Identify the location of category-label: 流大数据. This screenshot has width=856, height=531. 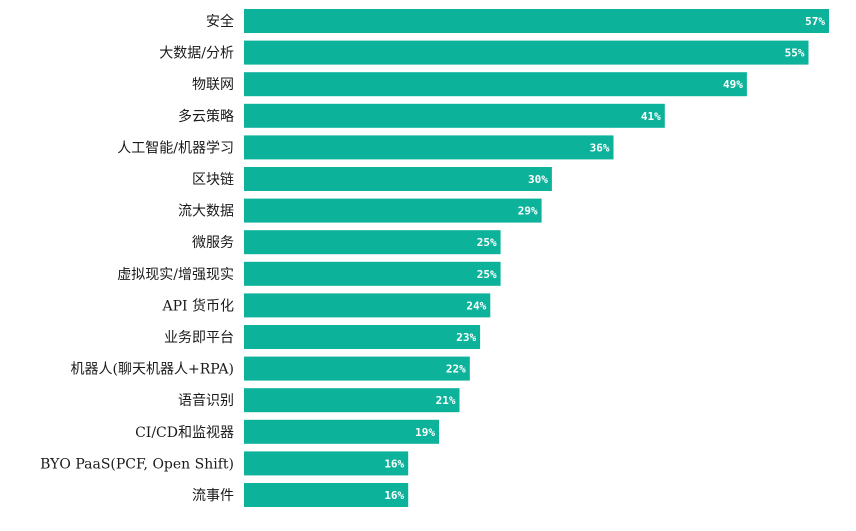
(206, 212).